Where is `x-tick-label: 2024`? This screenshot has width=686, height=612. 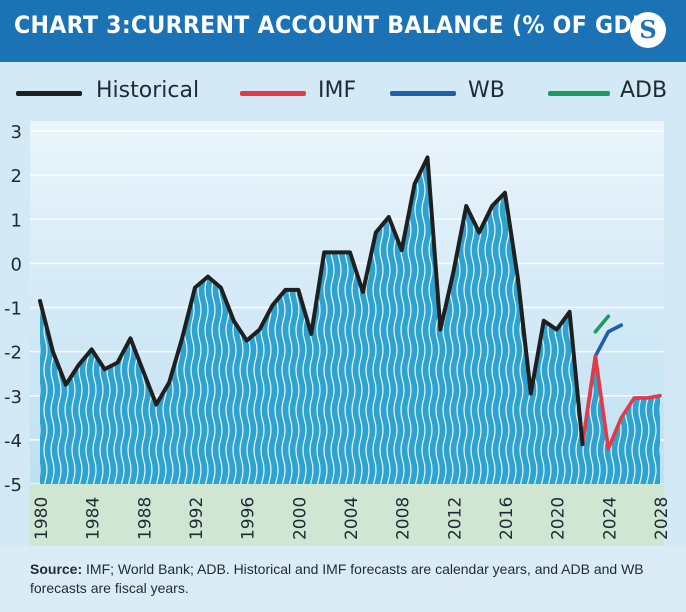 x-tick-label: 2024 is located at coordinates (610, 518).